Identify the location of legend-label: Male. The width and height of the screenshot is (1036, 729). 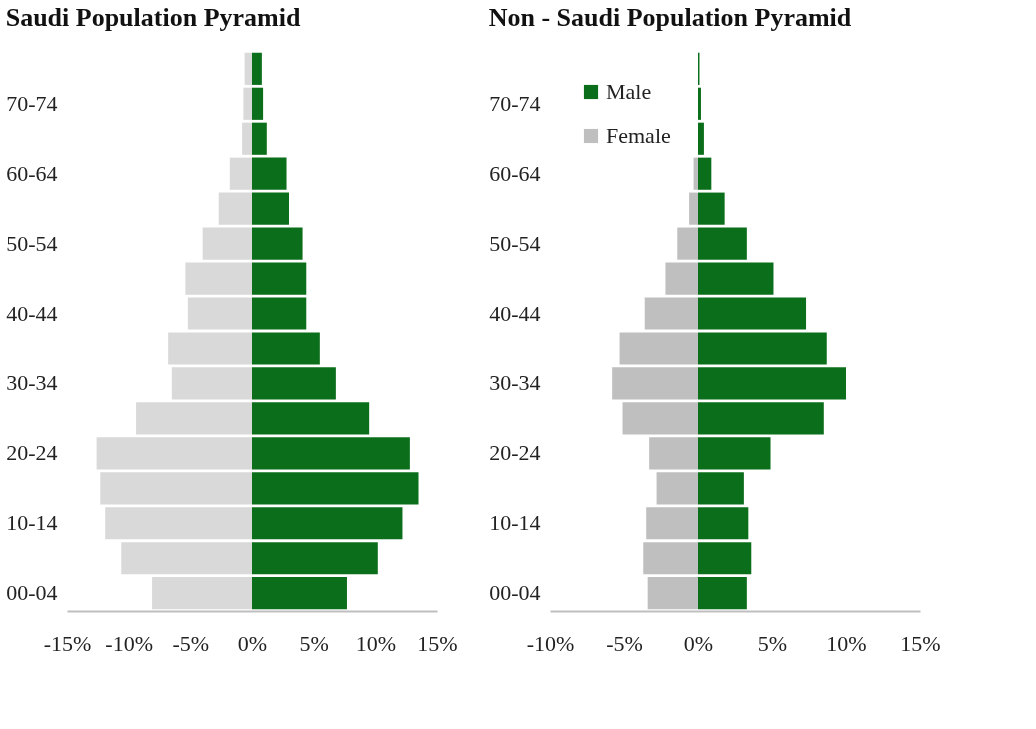
(629, 91).